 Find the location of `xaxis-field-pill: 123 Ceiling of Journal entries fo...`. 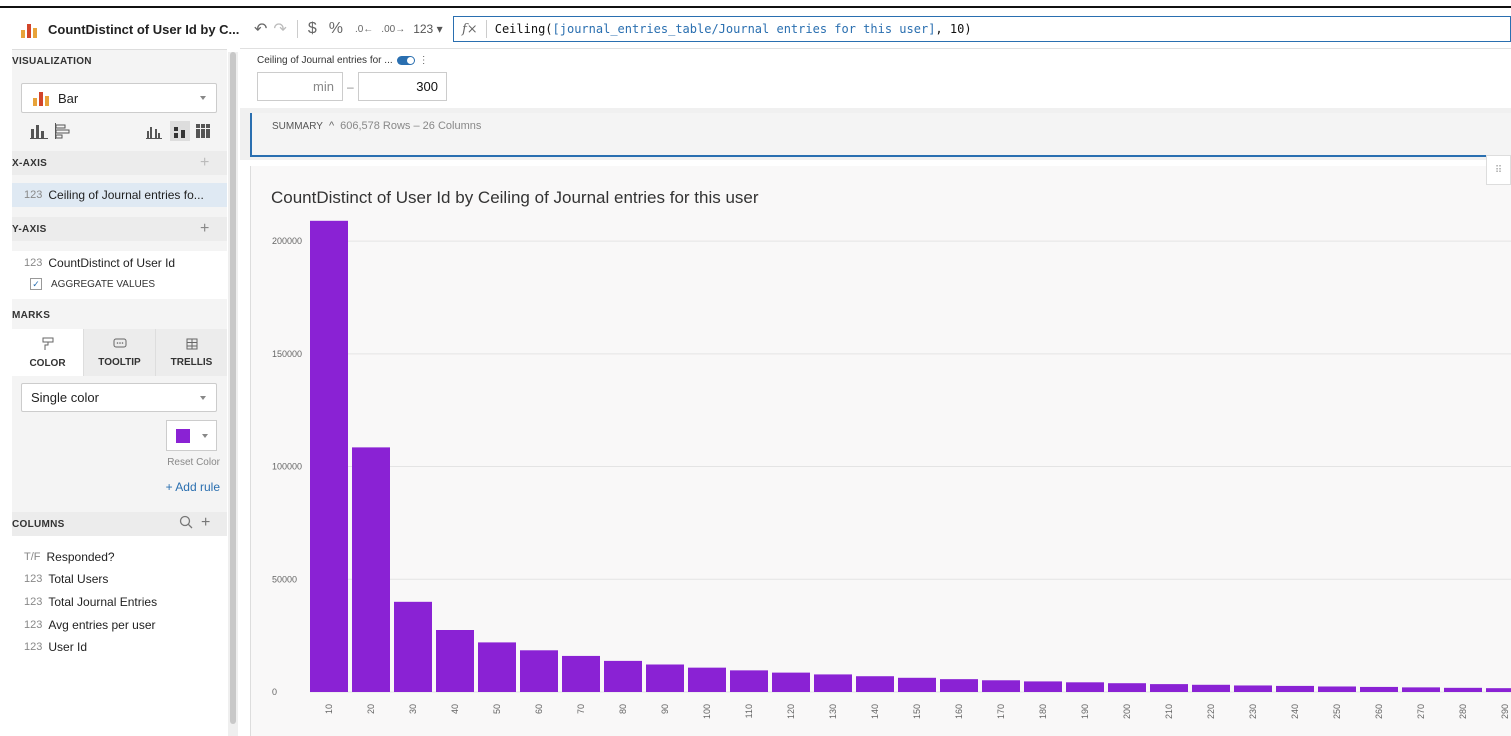

xaxis-field-pill: 123 Ceiling of Journal entries fo... is located at coordinates (119, 195).